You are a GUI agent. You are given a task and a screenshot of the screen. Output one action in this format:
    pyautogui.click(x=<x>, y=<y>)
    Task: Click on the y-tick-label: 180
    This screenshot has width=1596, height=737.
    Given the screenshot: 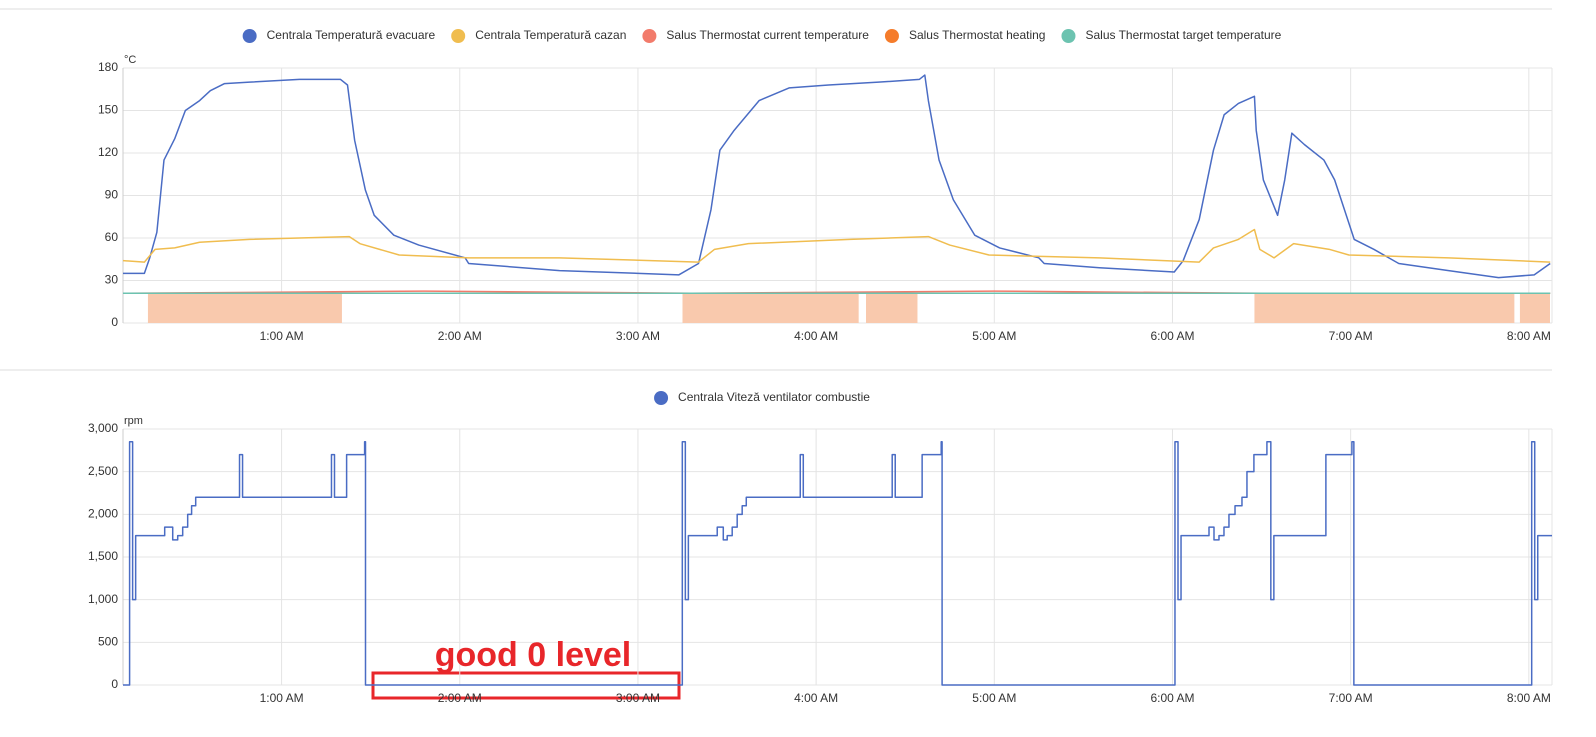 What is the action you would take?
    pyautogui.click(x=108, y=67)
    